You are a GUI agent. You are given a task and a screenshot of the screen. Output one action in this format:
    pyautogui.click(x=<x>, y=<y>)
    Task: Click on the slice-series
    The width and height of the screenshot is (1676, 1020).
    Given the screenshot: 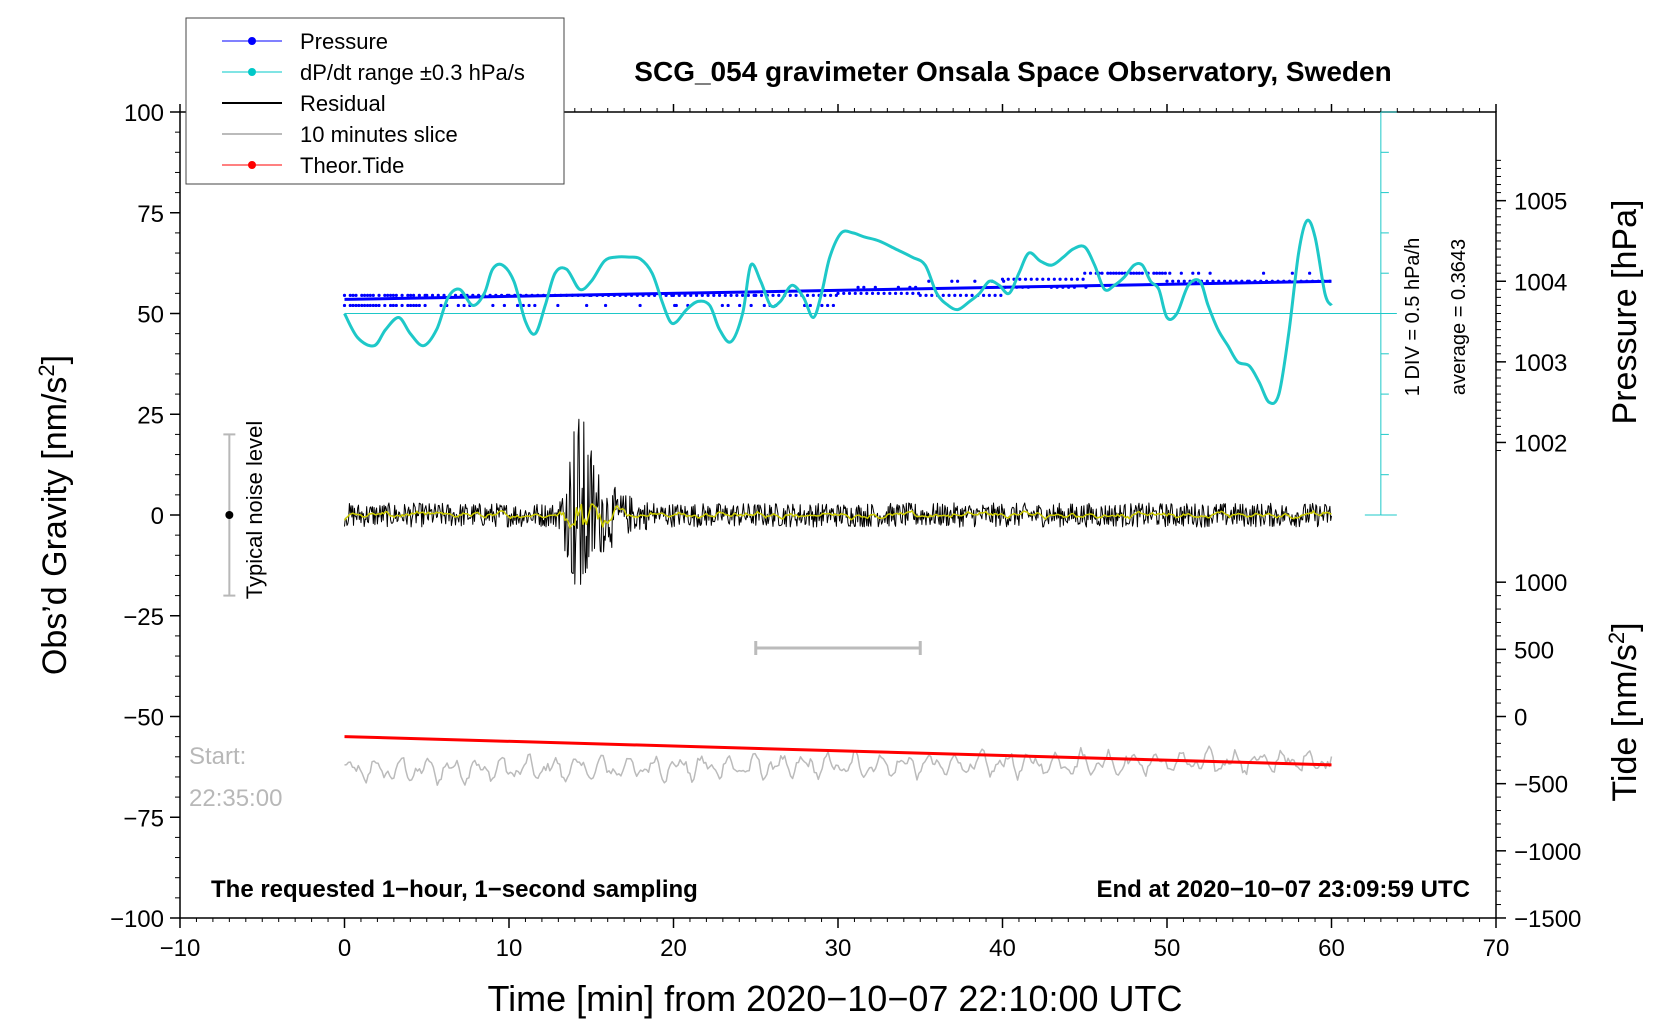 What is the action you would take?
    pyautogui.click(x=838, y=765)
    